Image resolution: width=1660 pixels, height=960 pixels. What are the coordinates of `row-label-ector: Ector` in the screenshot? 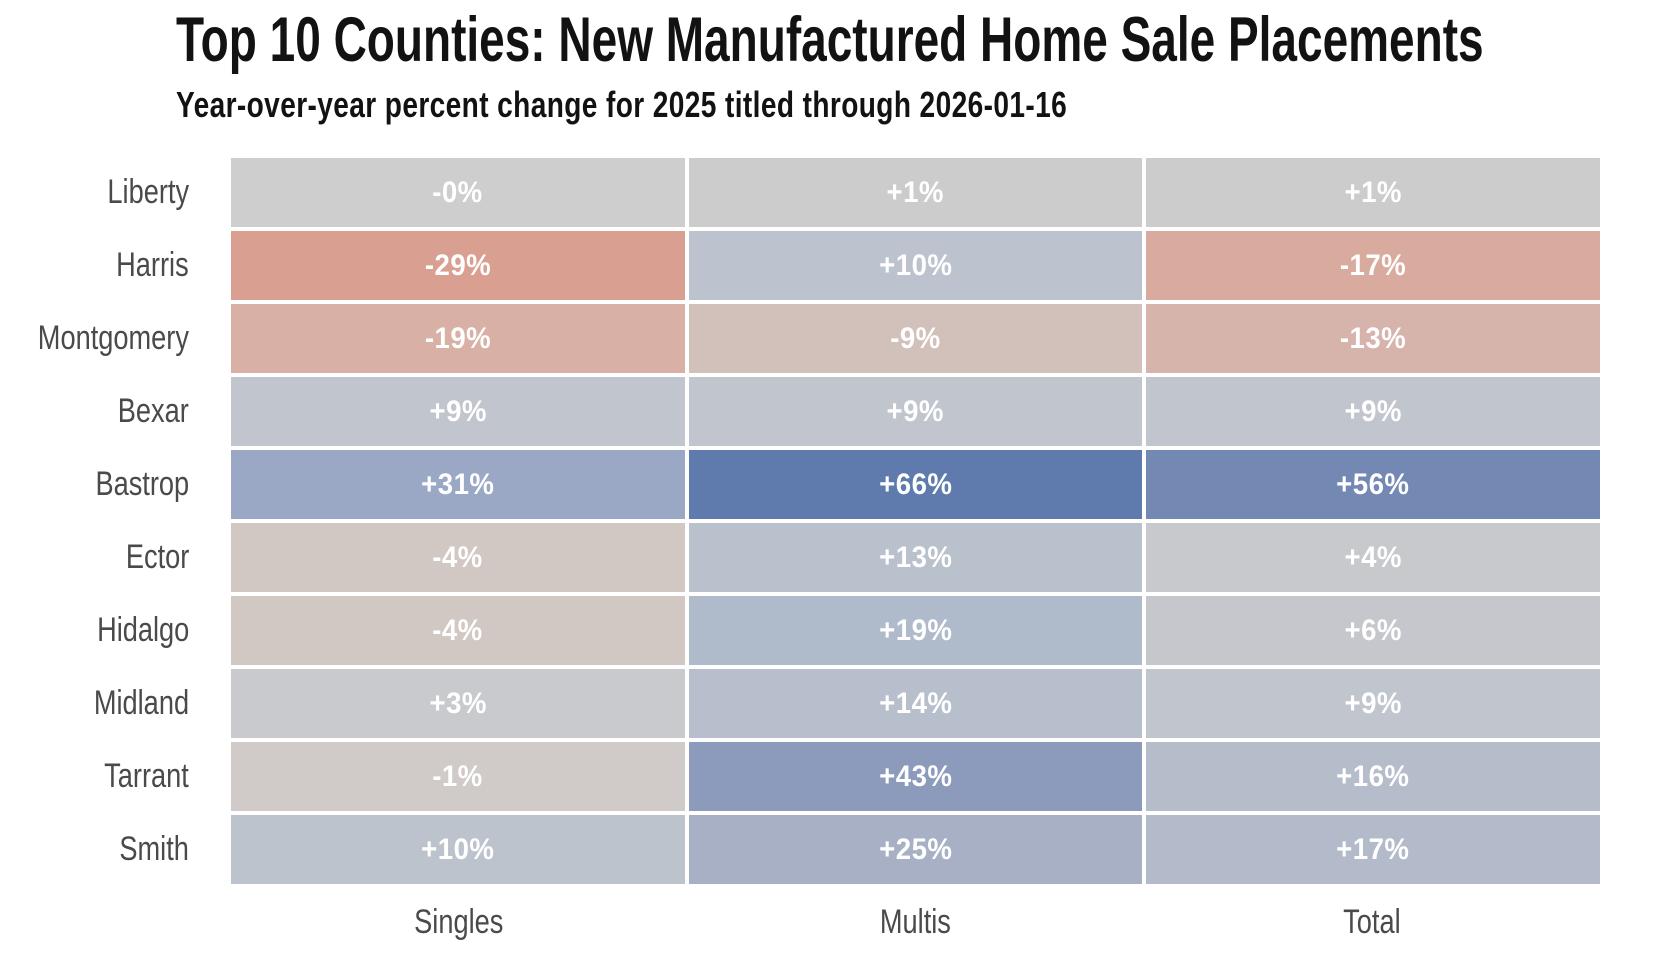 It's located at (157, 557).